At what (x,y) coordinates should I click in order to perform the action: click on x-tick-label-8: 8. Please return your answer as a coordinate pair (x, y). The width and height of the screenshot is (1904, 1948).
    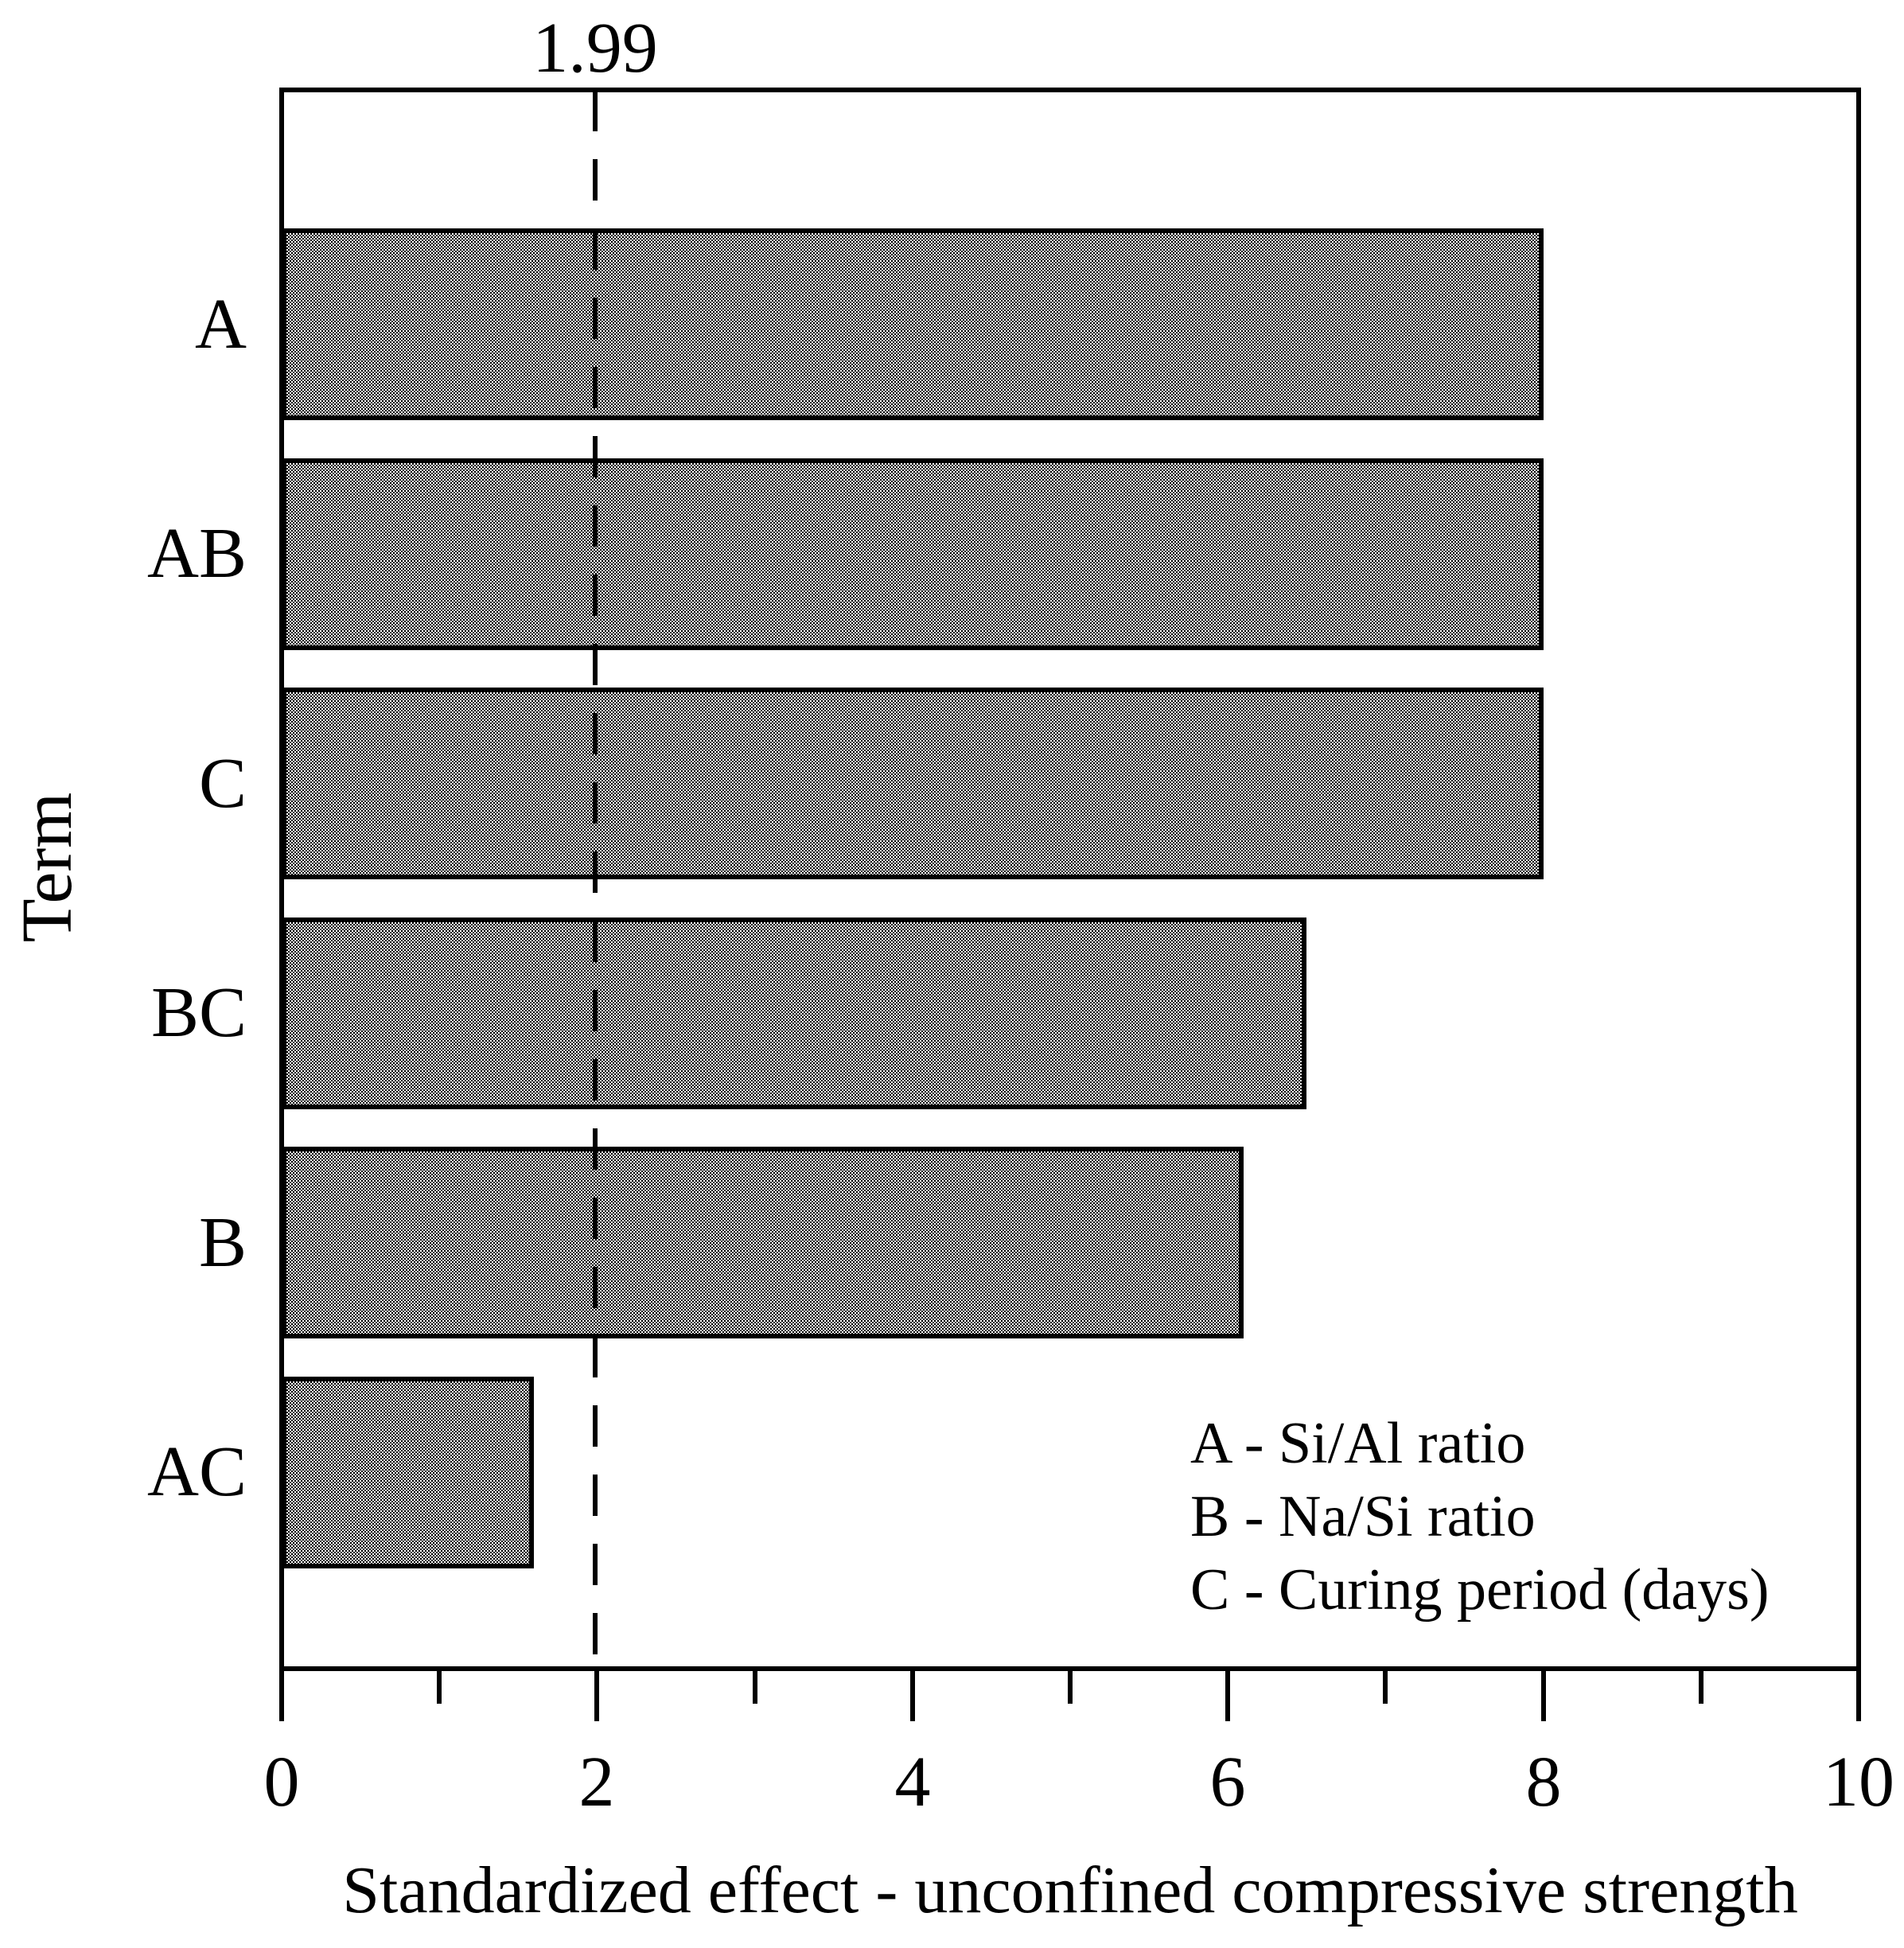
    Looking at the image, I should click on (1543, 1782).